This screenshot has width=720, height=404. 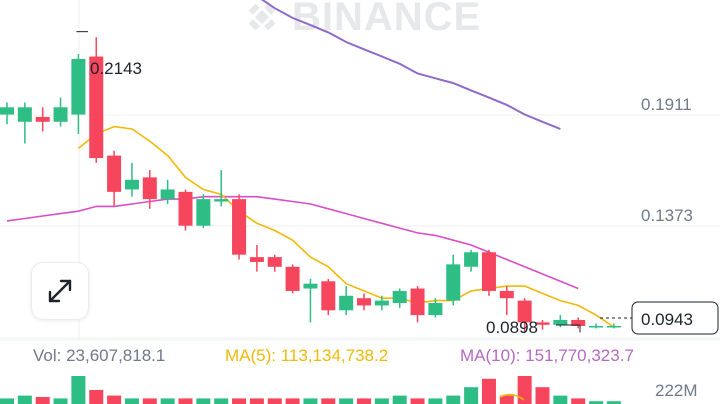 I want to click on binance-watermark: BINANCE, so click(x=364, y=19).